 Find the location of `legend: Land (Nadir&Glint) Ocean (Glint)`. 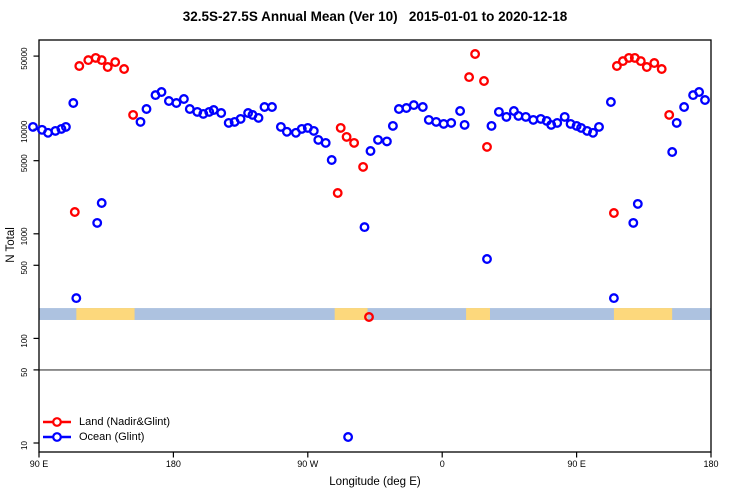

legend: Land (Nadir&Glint) Ocean (Glint) is located at coordinates (106, 429).